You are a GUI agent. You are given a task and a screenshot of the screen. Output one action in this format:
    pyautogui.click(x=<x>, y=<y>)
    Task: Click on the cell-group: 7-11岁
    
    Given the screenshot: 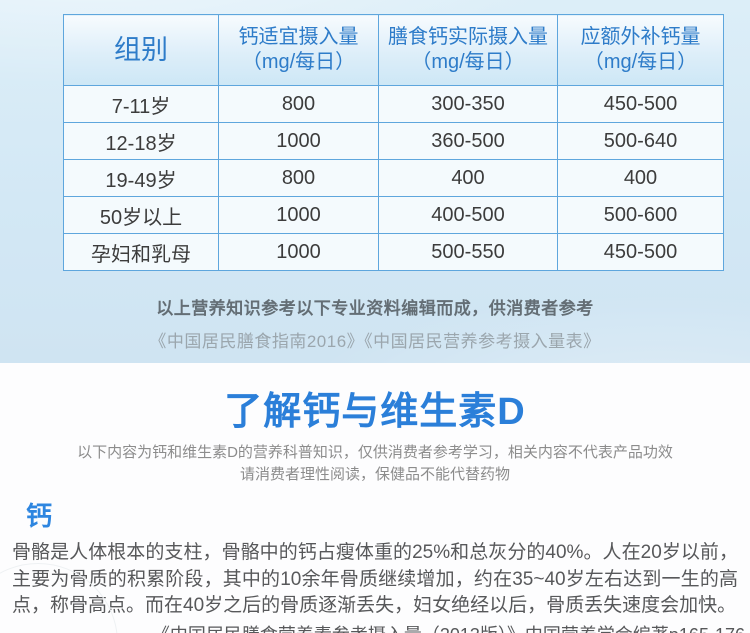 What is the action you would take?
    pyautogui.click(x=141, y=104)
    